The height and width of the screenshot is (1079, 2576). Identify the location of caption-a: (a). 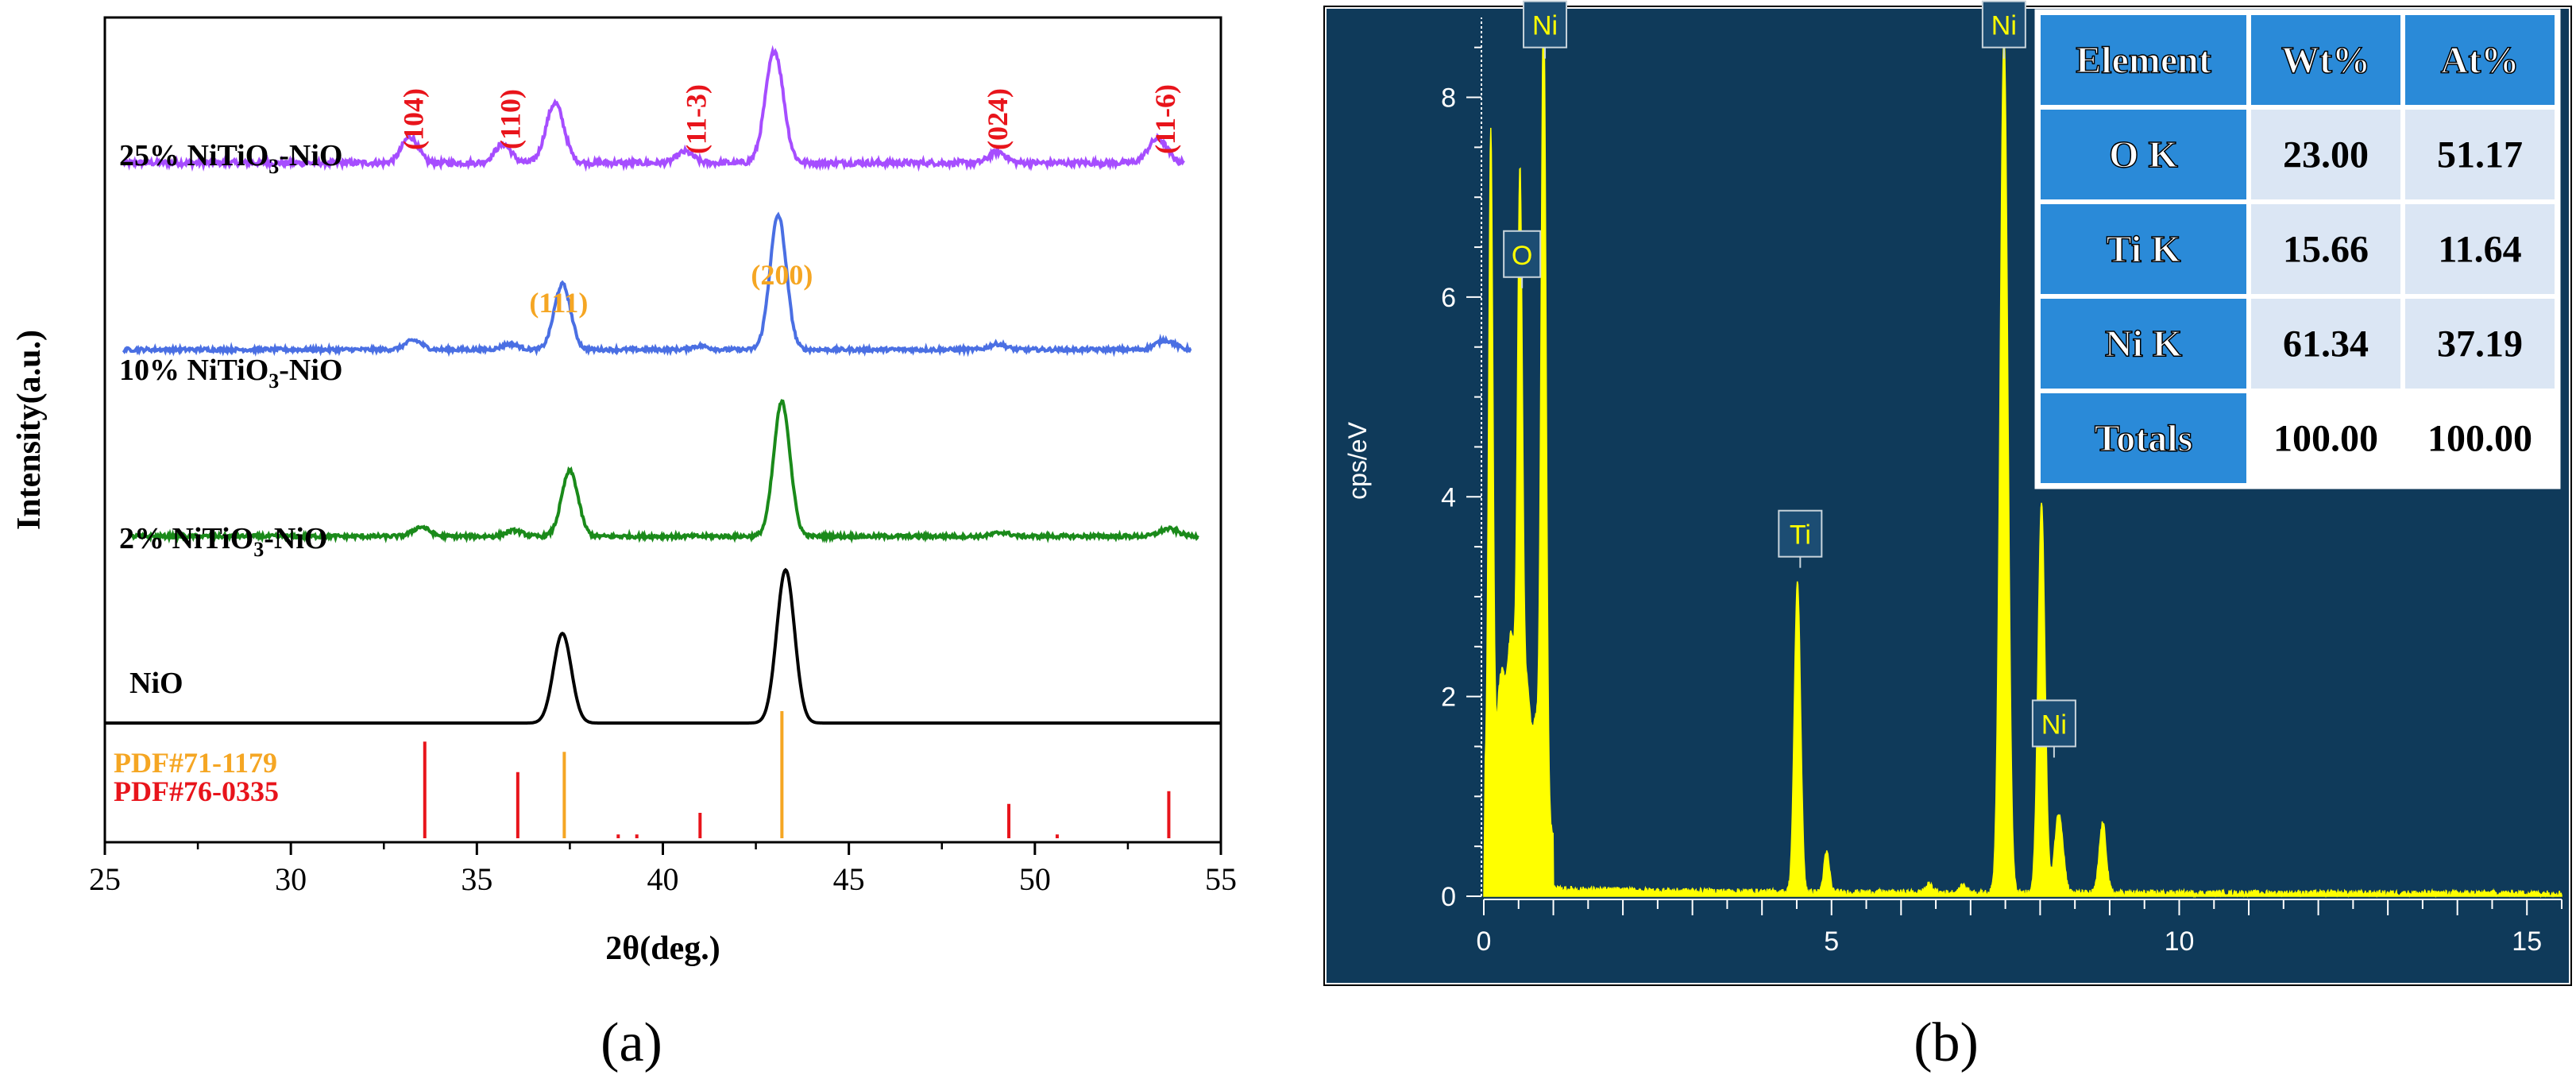
(631, 1042).